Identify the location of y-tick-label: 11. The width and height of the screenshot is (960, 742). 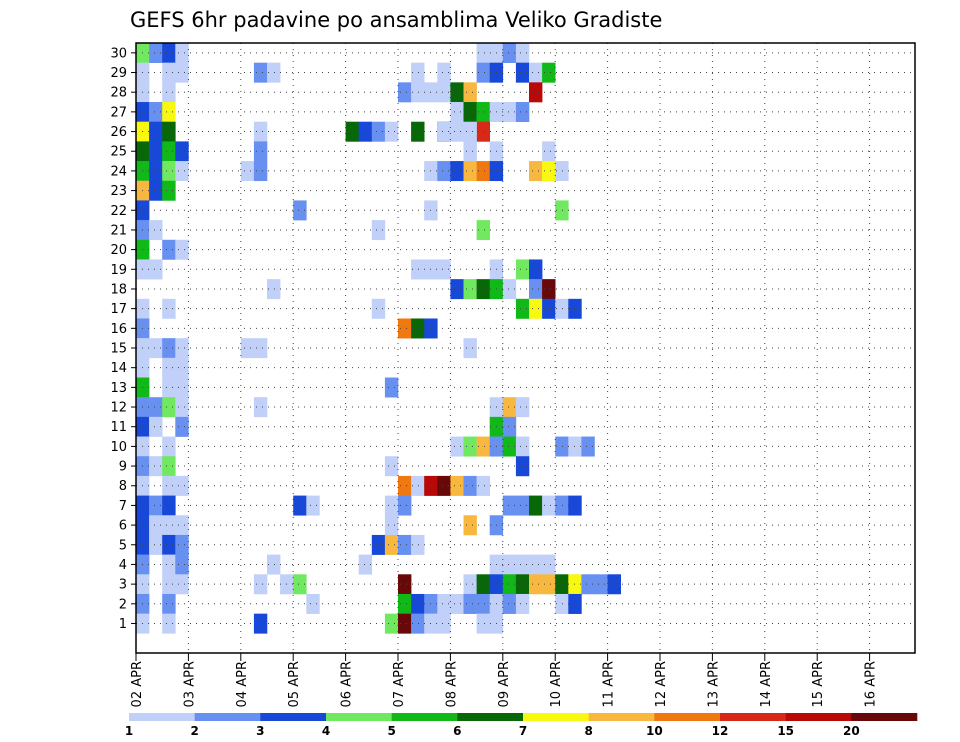
(118, 427).